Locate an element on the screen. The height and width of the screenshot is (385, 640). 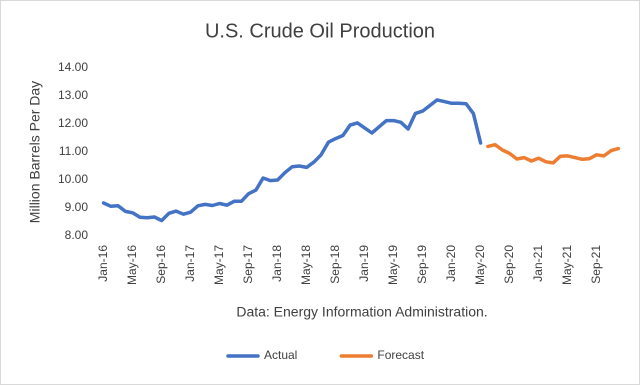
x-tick-label: Sep-20 is located at coordinates (509, 264).